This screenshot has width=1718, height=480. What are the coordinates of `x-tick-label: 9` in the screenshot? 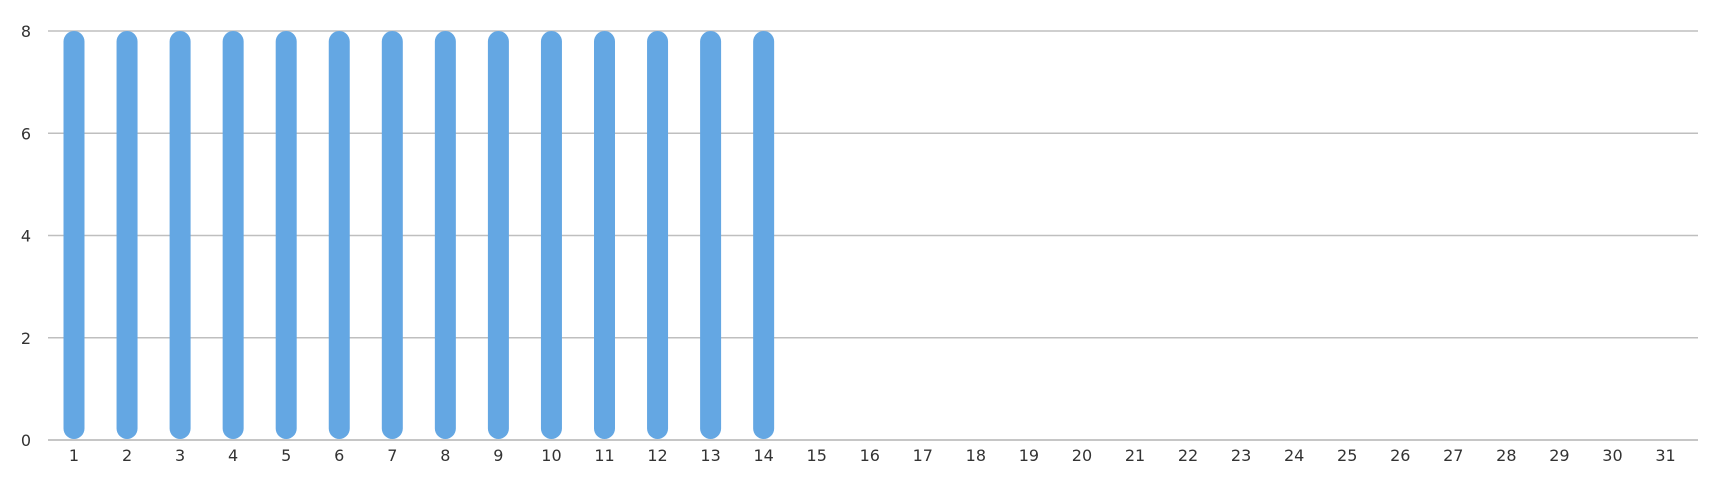 It's located at (498, 455).